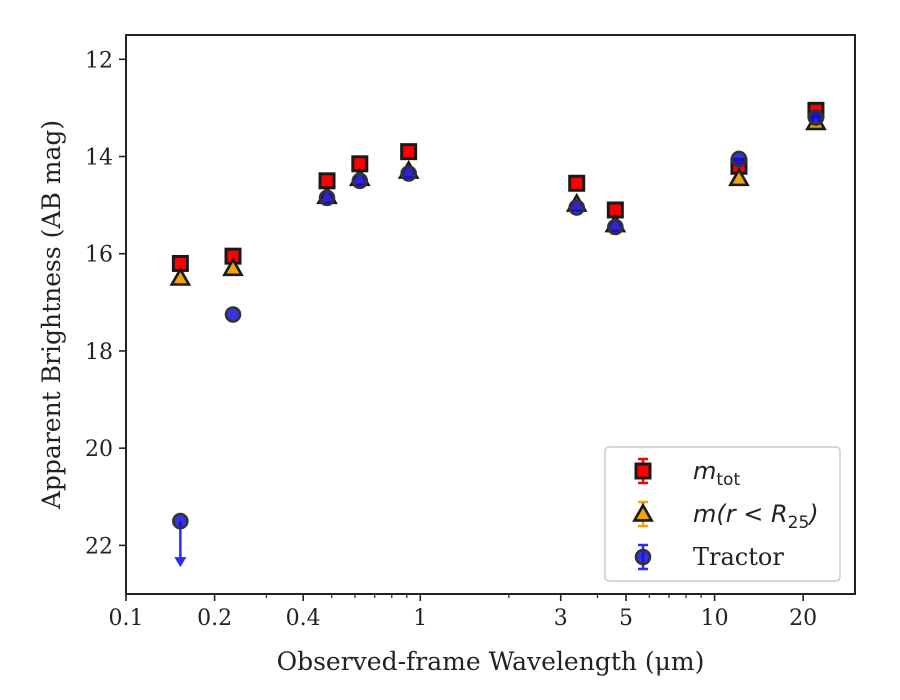 The width and height of the screenshot is (900, 700). Describe the element at coordinates (99, 546) in the screenshot. I see `y-tick-label: 22` at that location.